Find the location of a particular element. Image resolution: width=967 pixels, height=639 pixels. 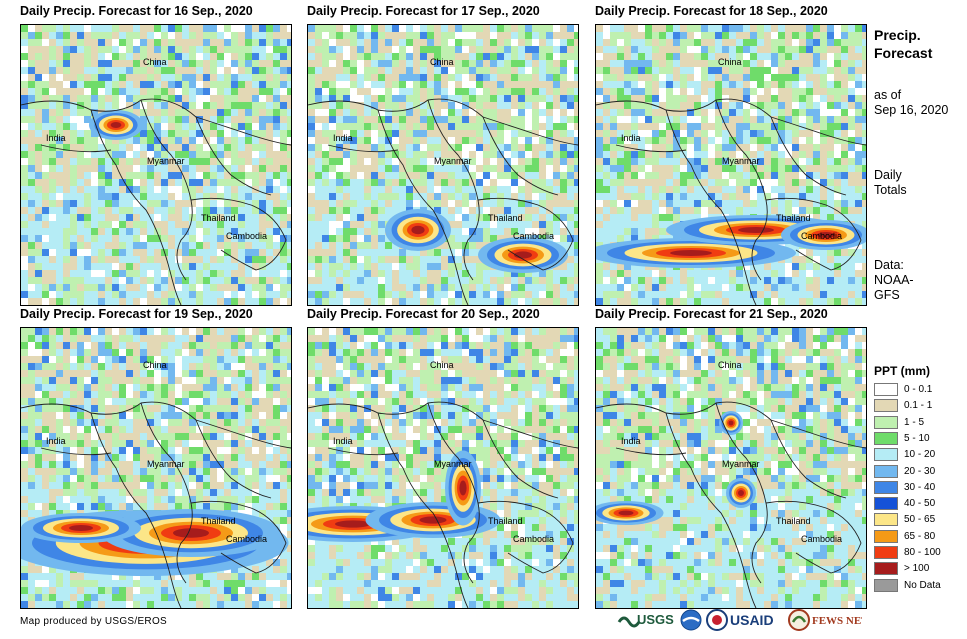

usaid-logo-text: USAID is located at coordinates (752, 620).